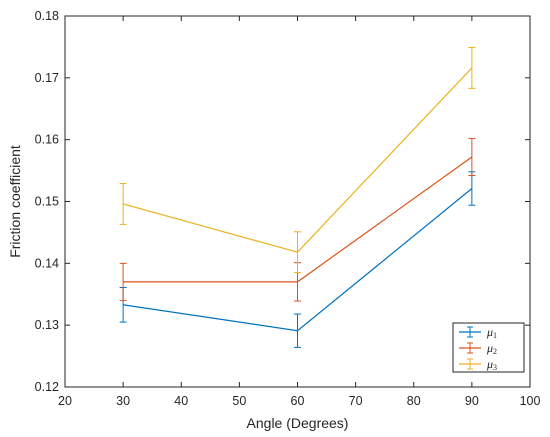 The image size is (550, 437). I want to click on legend-item: μ1, so click(478, 332).